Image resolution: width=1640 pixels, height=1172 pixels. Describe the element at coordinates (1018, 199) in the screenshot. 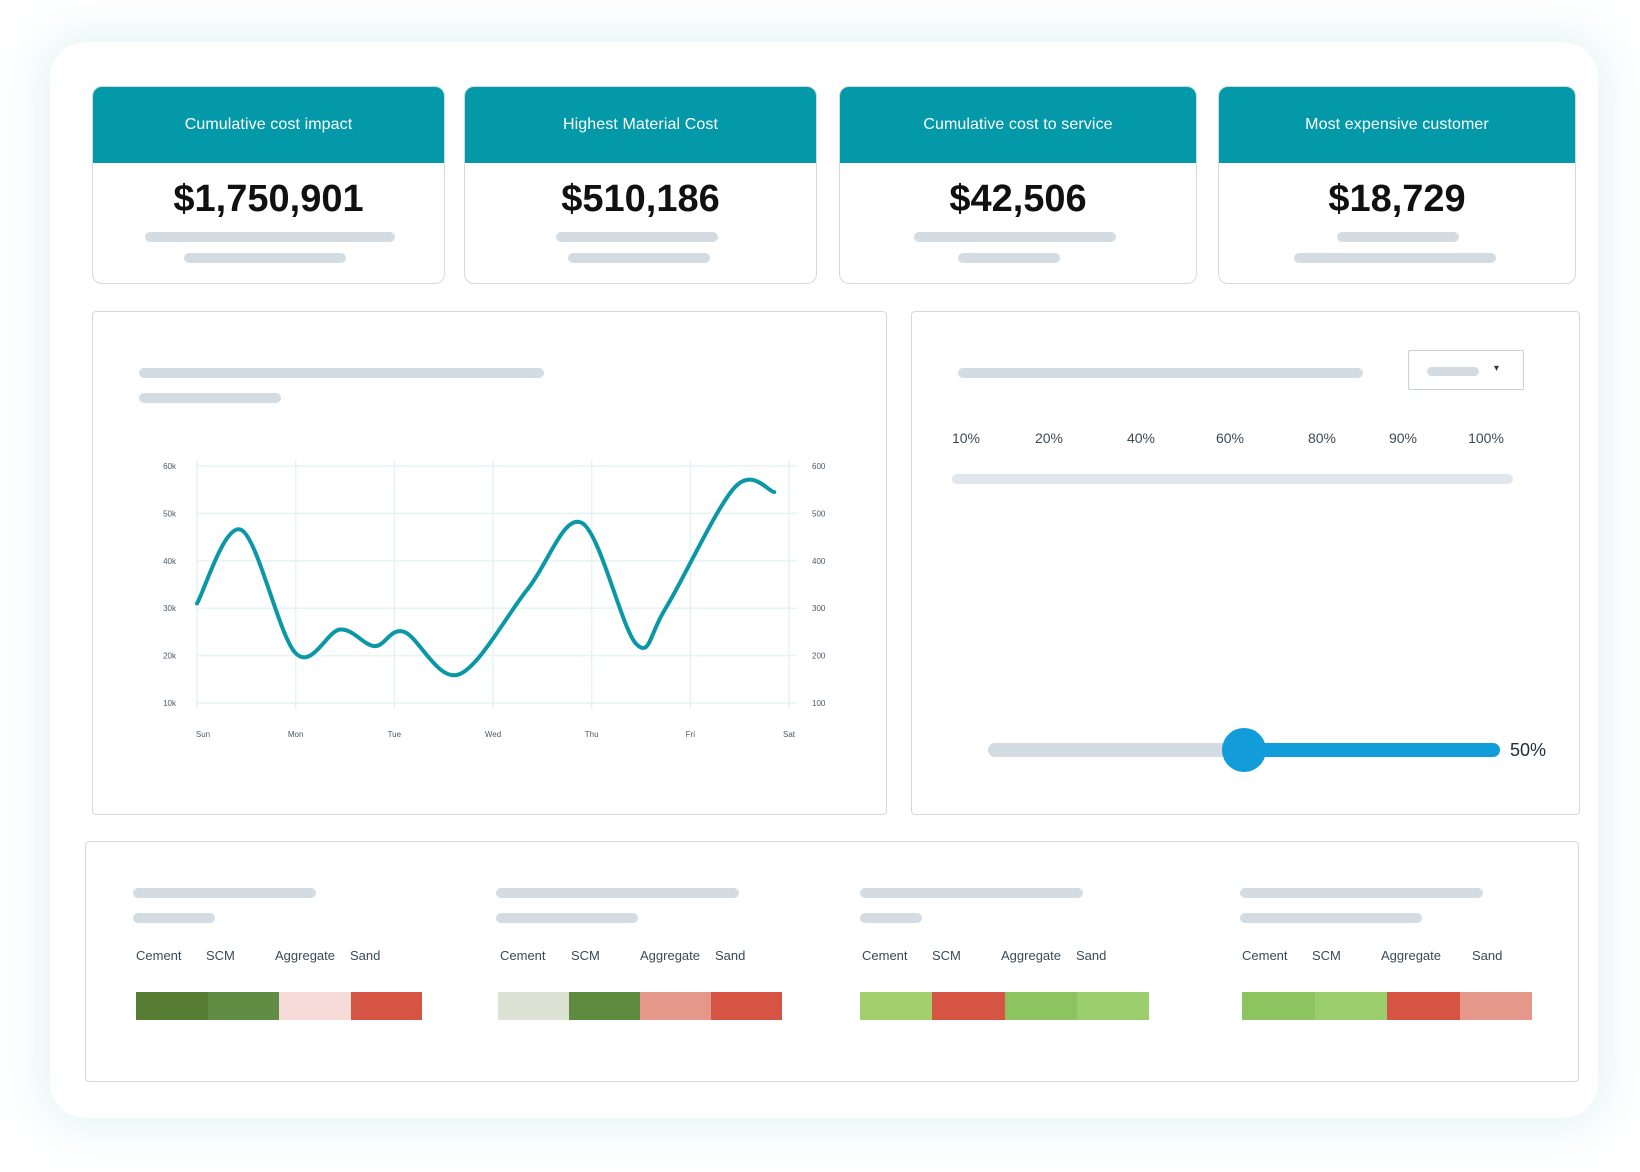

I see `kpi-value: $42,506` at that location.